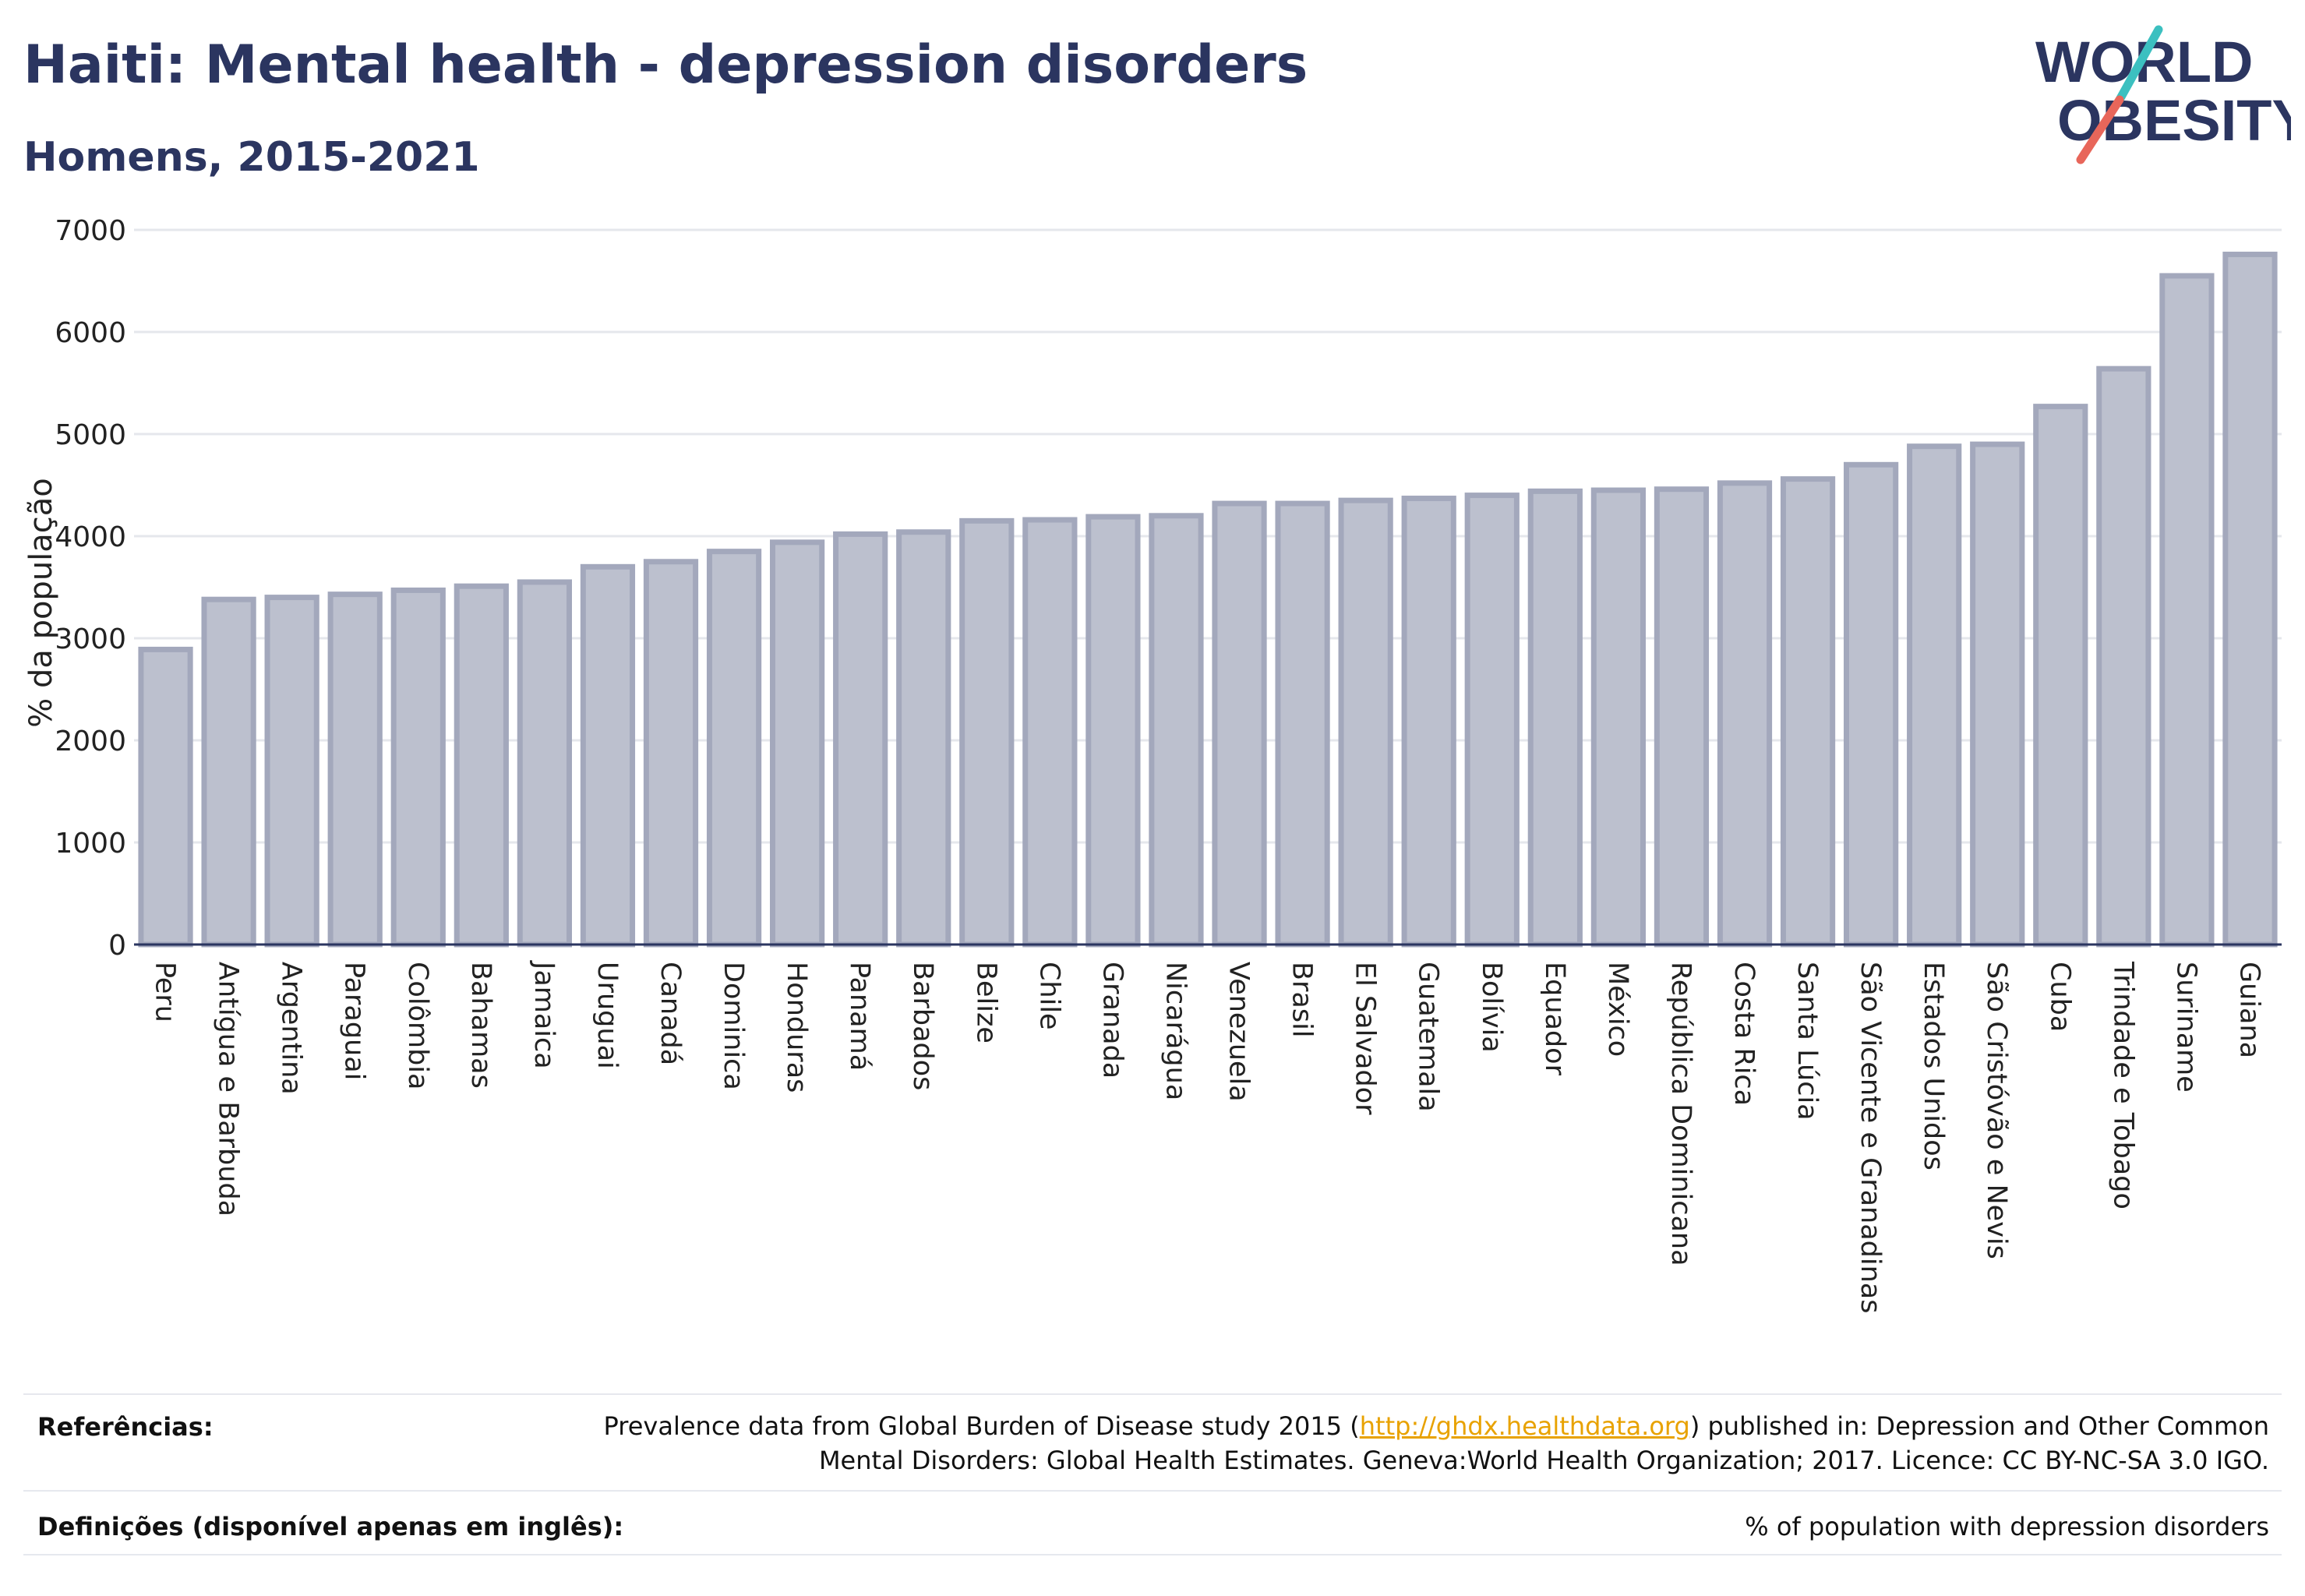 The width and height of the screenshot is (2305, 1596). Describe the element at coordinates (1996, 1110) in the screenshot. I see `x-tick-label: São Cristóvão e Nevis` at that location.